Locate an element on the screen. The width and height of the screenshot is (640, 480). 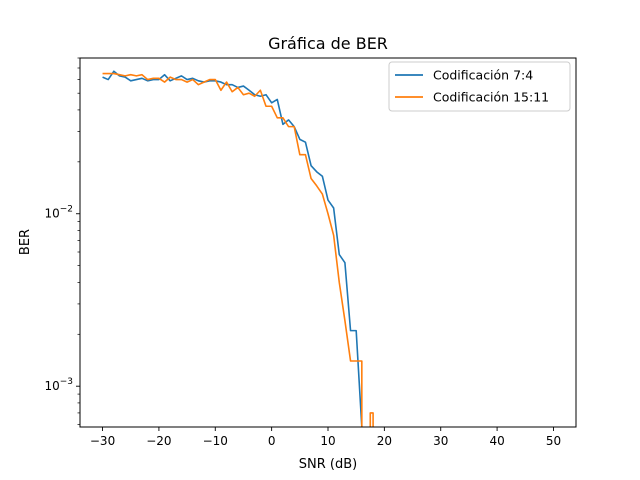
x-tick-label: 20 is located at coordinates (384, 441).